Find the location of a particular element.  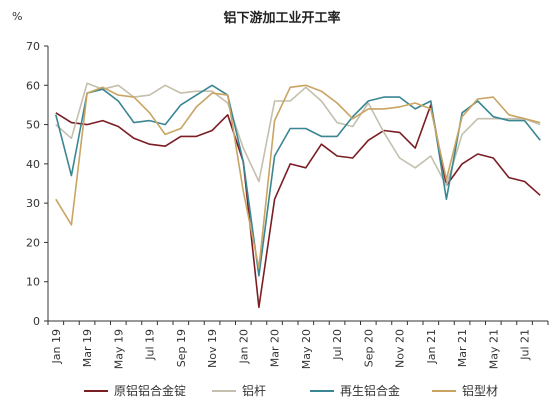

x-tick-label: Mar 21 is located at coordinates (462, 348).